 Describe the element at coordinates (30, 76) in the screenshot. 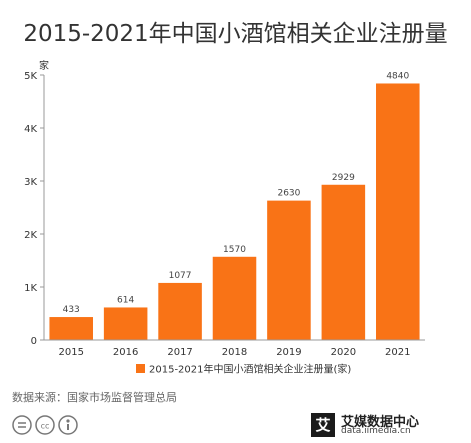

I see `y-tick-label: 5K` at that location.